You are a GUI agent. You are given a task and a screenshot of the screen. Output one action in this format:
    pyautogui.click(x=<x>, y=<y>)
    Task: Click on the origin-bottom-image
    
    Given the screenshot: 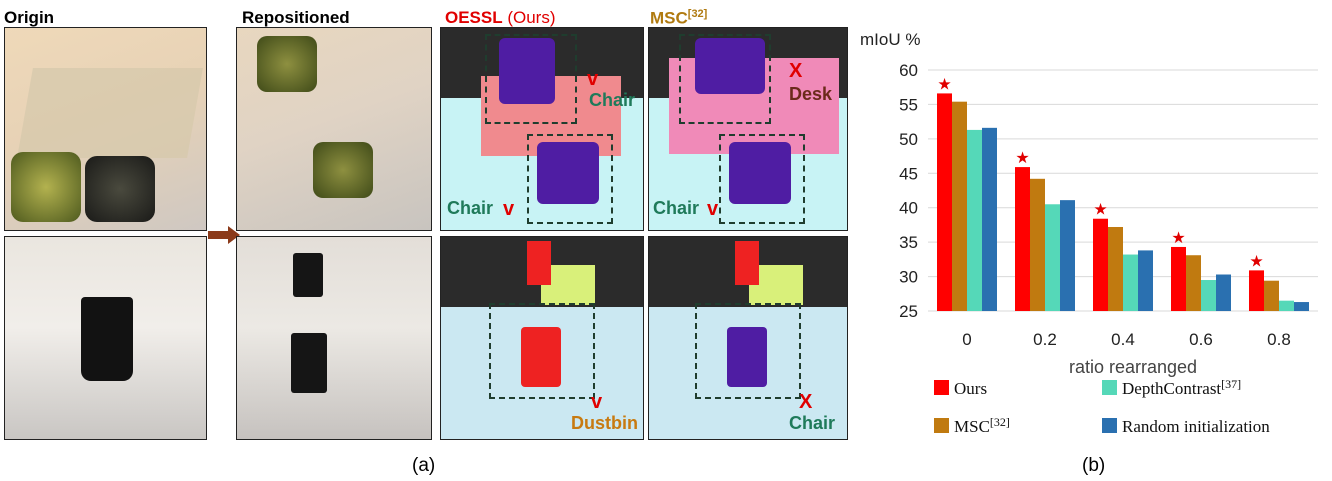 What is the action you would take?
    pyautogui.click(x=105, y=338)
    